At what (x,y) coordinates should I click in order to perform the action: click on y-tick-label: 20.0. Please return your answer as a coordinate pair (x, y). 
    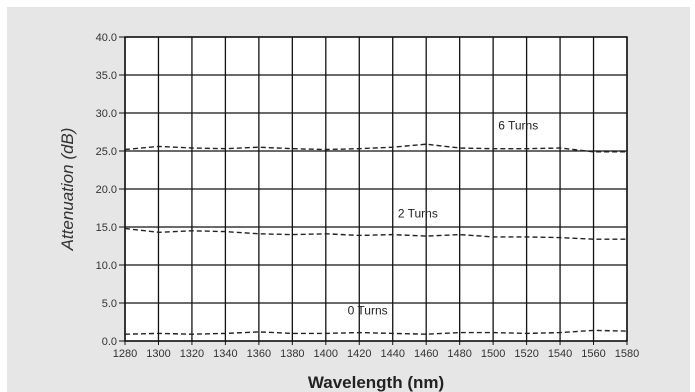
    Looking at the image, I should click on (106, 190).